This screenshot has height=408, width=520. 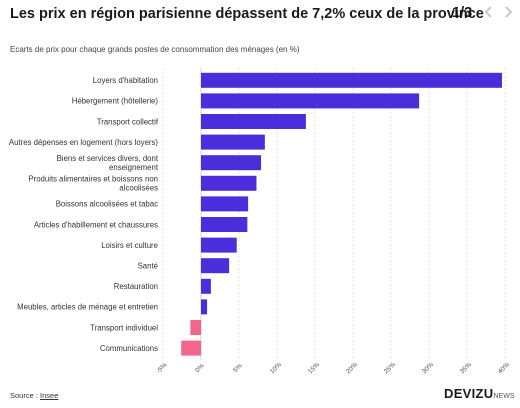 What do you see at coordinates (115, 101) in the screenshot?
I see `category-label: Hébergement (hôtellerie)` at bounding box center [115, 101].